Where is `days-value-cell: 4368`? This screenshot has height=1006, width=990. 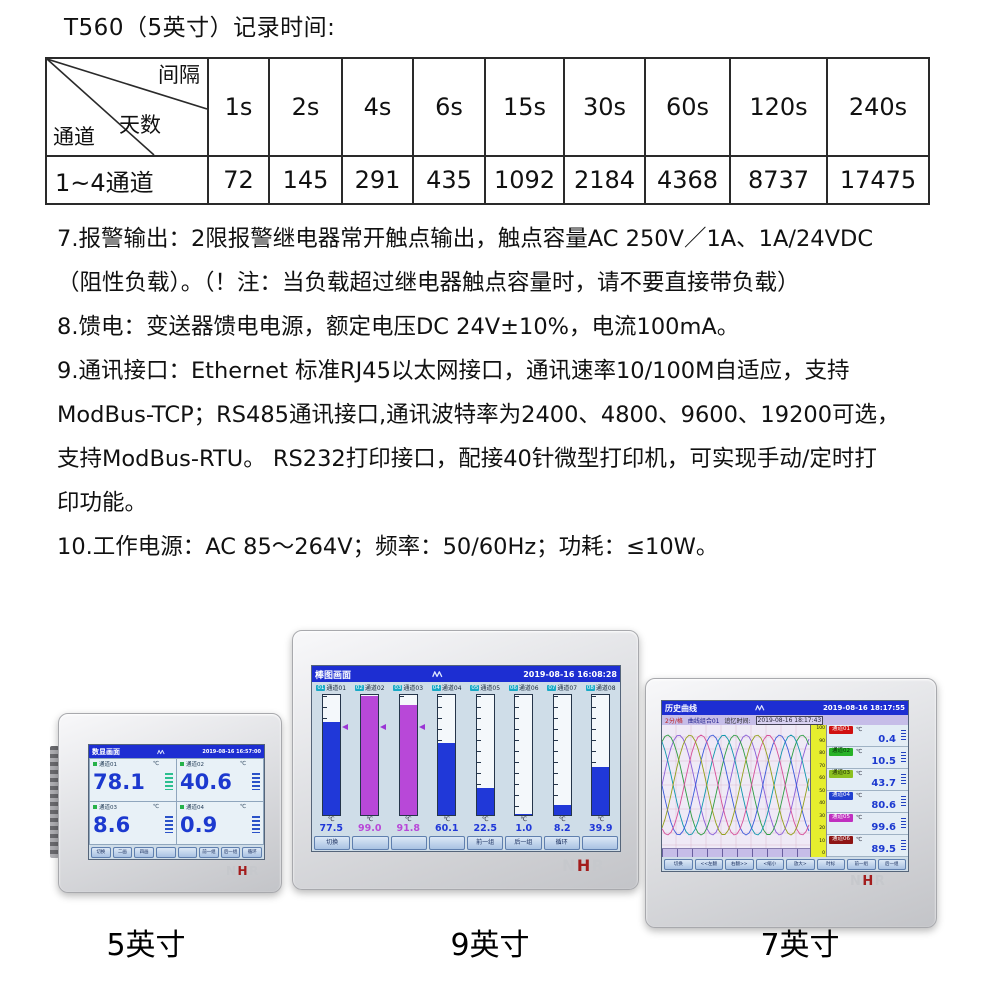 days-value-cell: 4368 is located at coordinates (687, 180).